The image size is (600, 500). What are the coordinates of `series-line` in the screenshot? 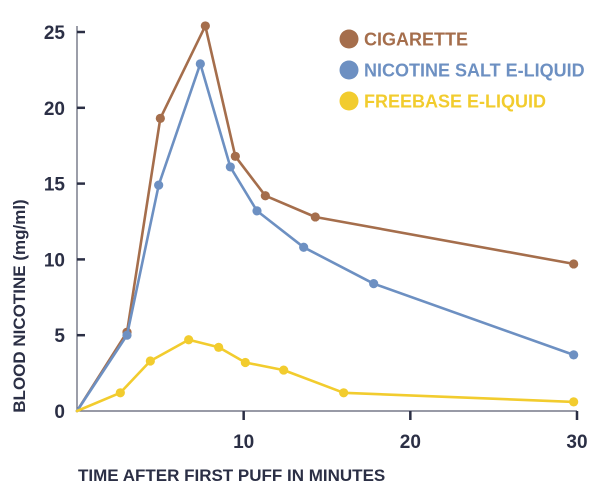 It's located at (325, 375).